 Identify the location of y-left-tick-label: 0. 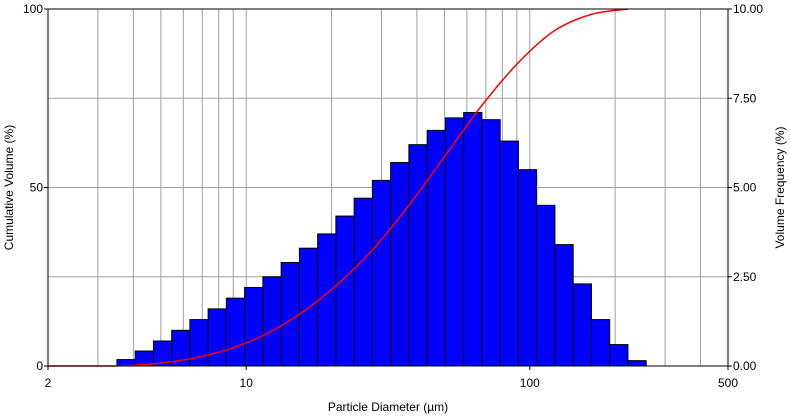
(39, 366).